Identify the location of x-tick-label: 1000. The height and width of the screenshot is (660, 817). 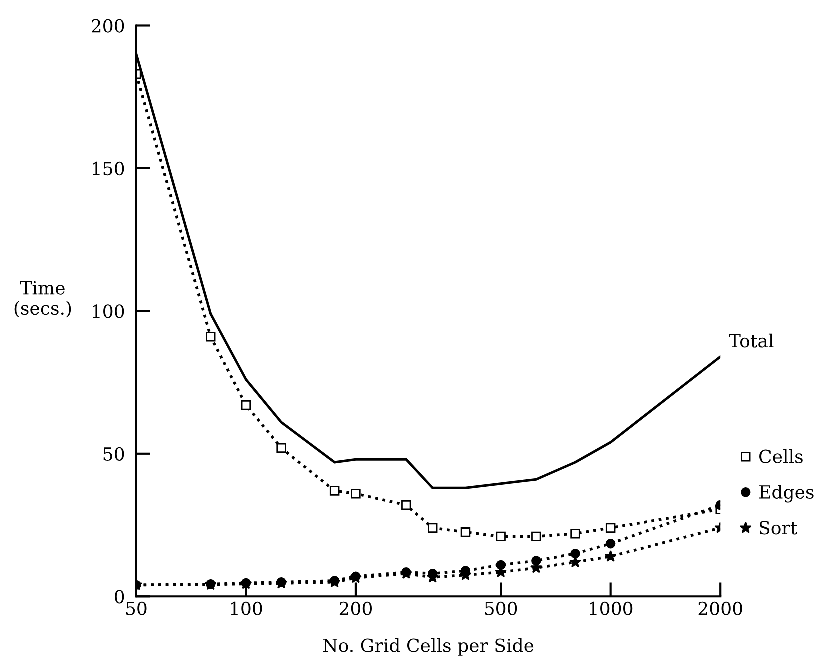
(611, 609).